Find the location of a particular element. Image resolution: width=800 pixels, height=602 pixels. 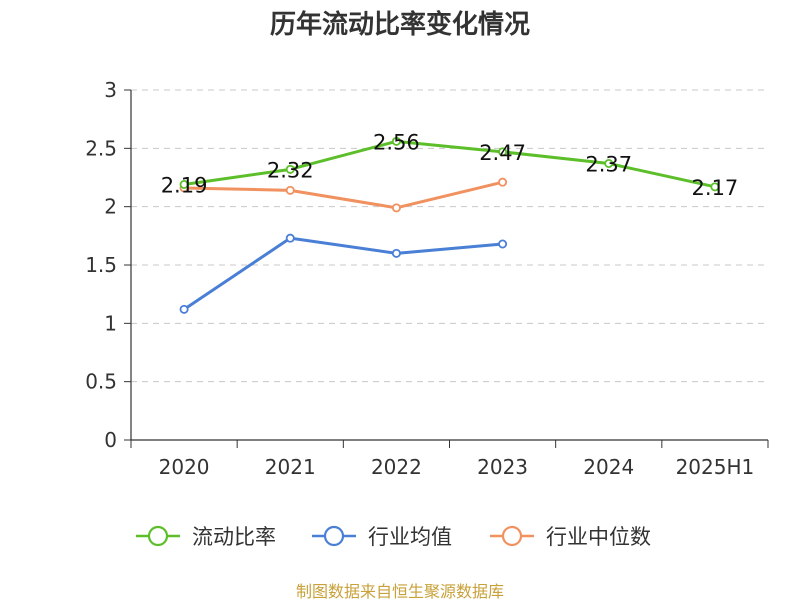

y-tick-label: 0.5 is located at coordinates (101, 382).